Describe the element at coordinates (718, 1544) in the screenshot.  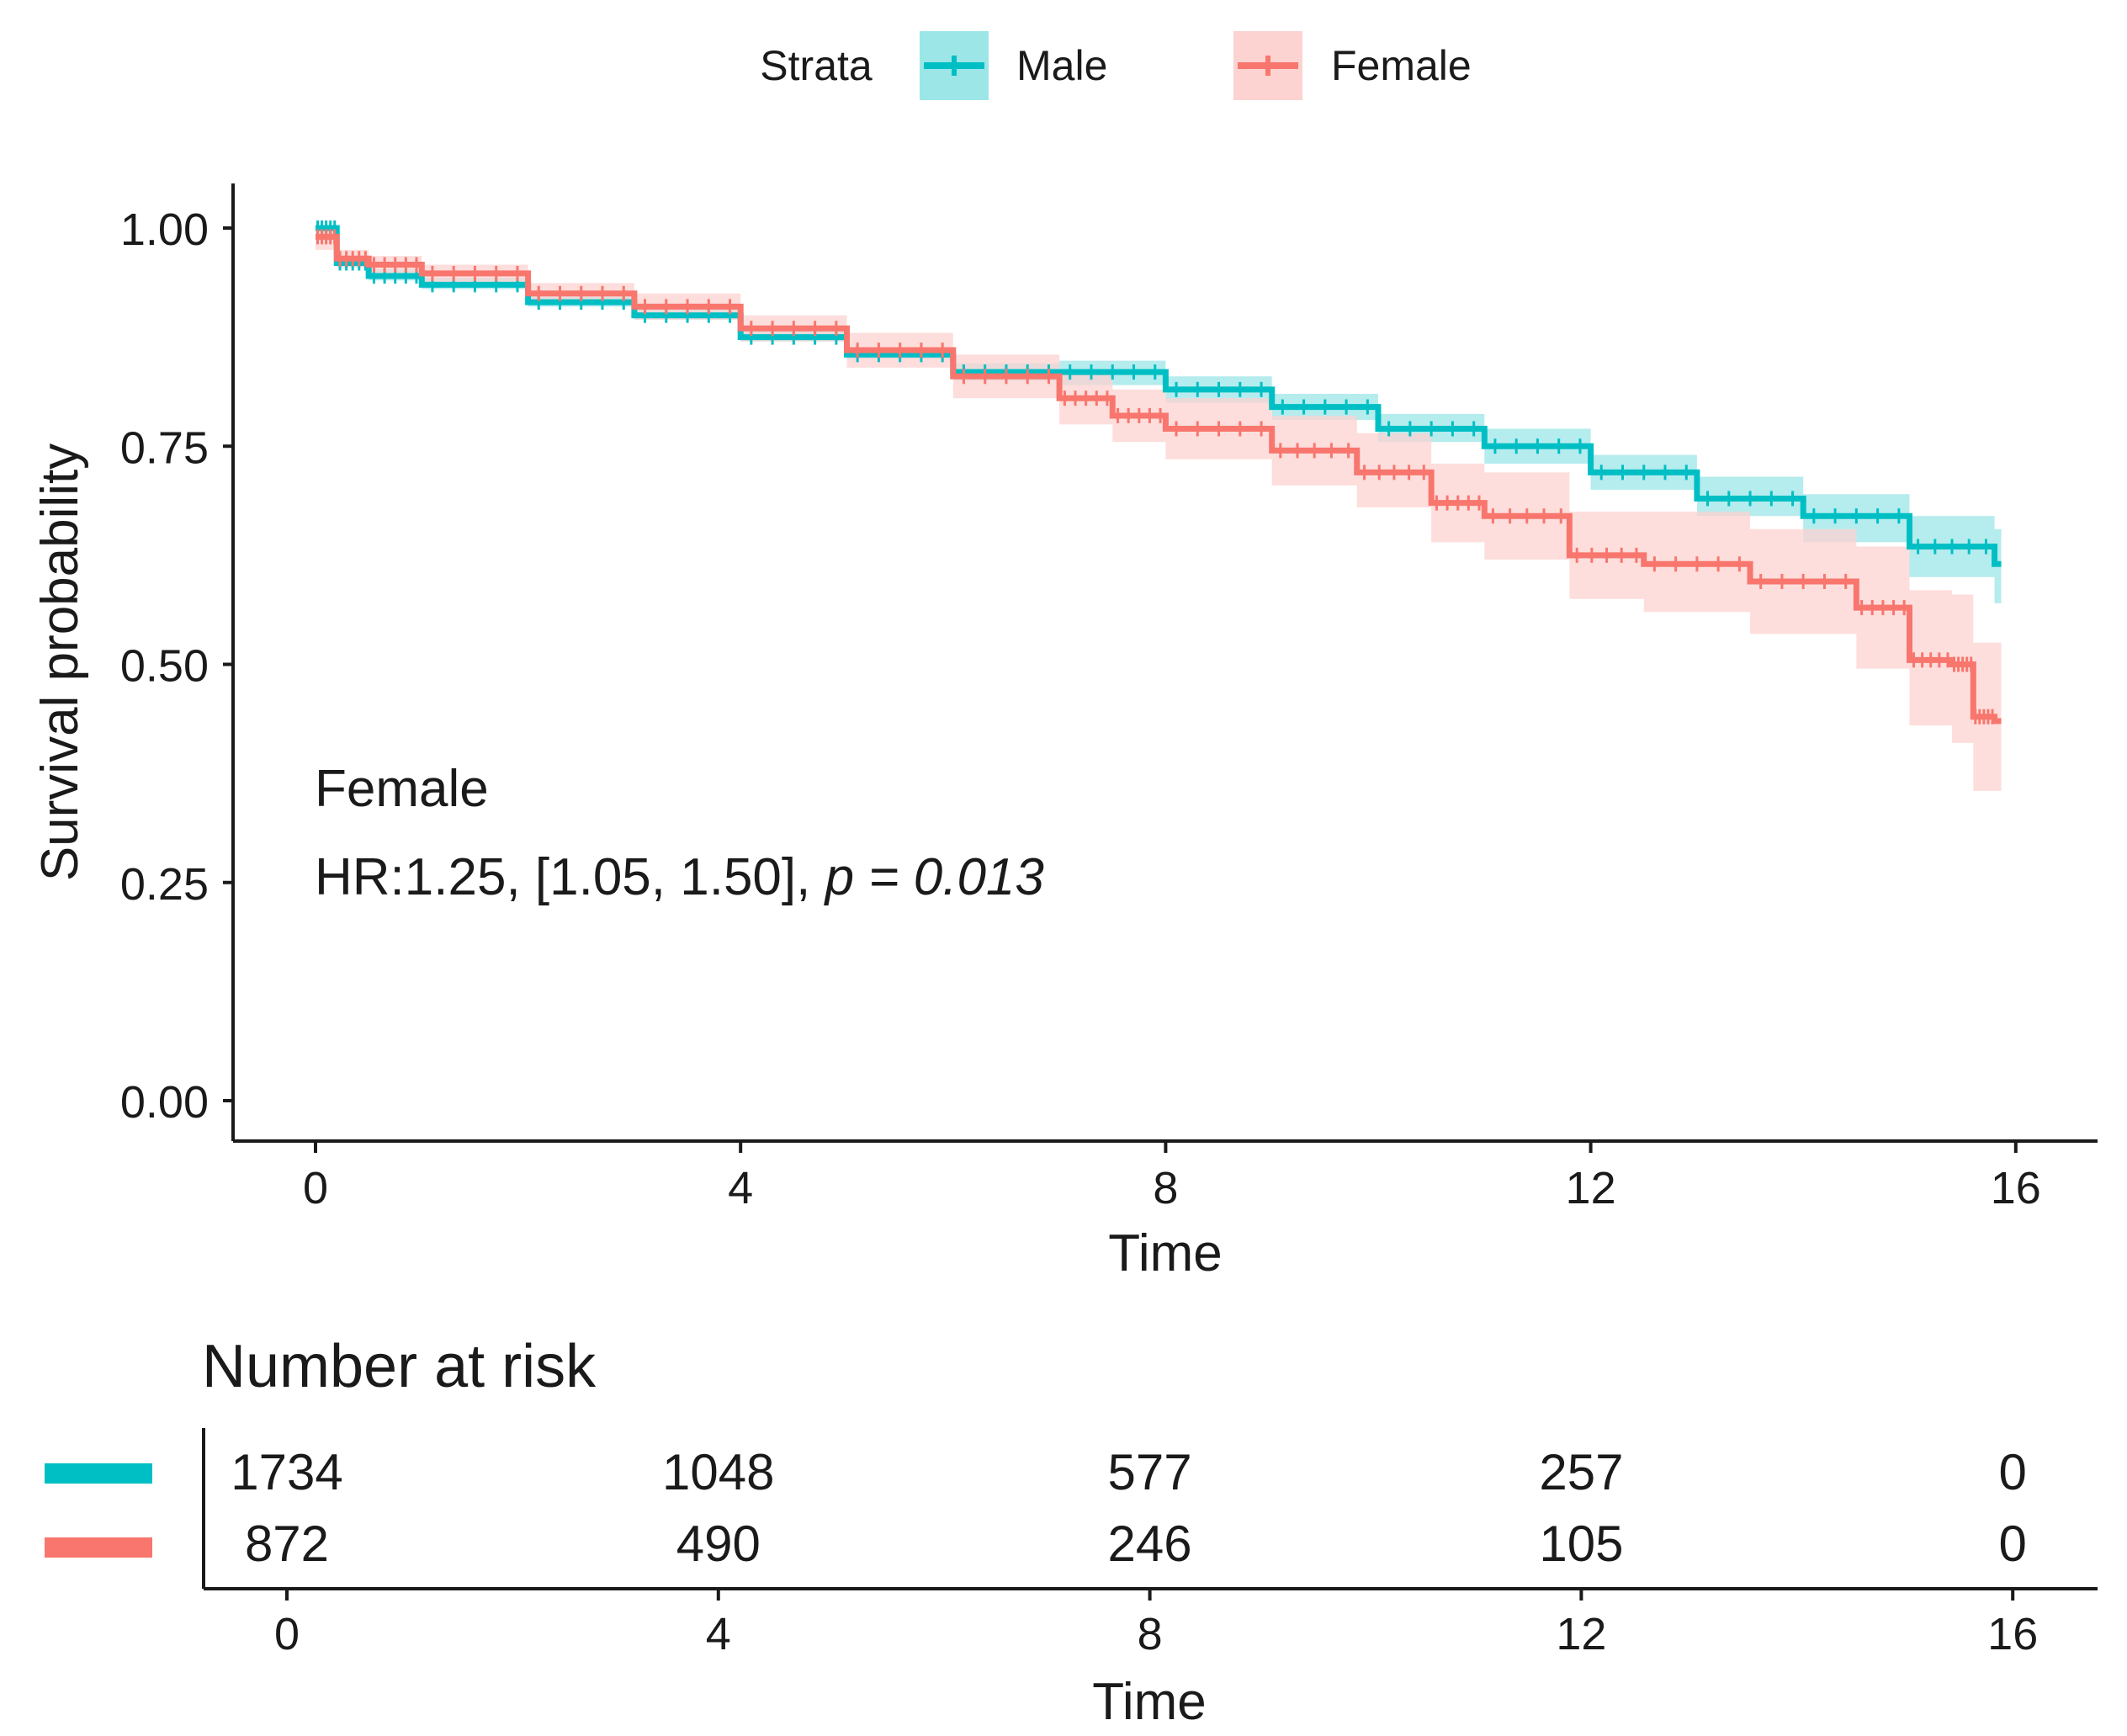
I see `risk-cell-female: 490` at that location.